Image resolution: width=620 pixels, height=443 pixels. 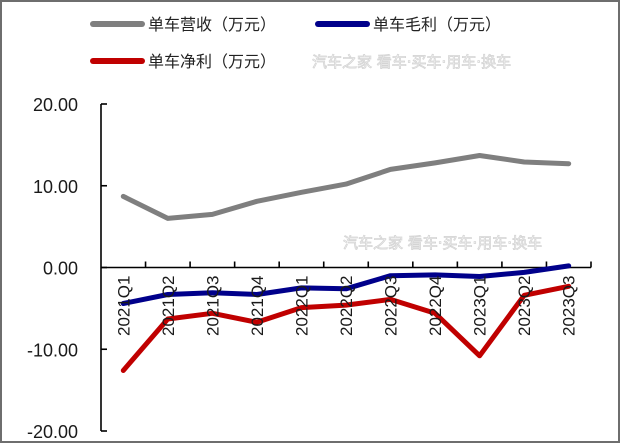 I want to click on legend-item-net-profit: 单车净利（万元）, so click(x=183, y=61).